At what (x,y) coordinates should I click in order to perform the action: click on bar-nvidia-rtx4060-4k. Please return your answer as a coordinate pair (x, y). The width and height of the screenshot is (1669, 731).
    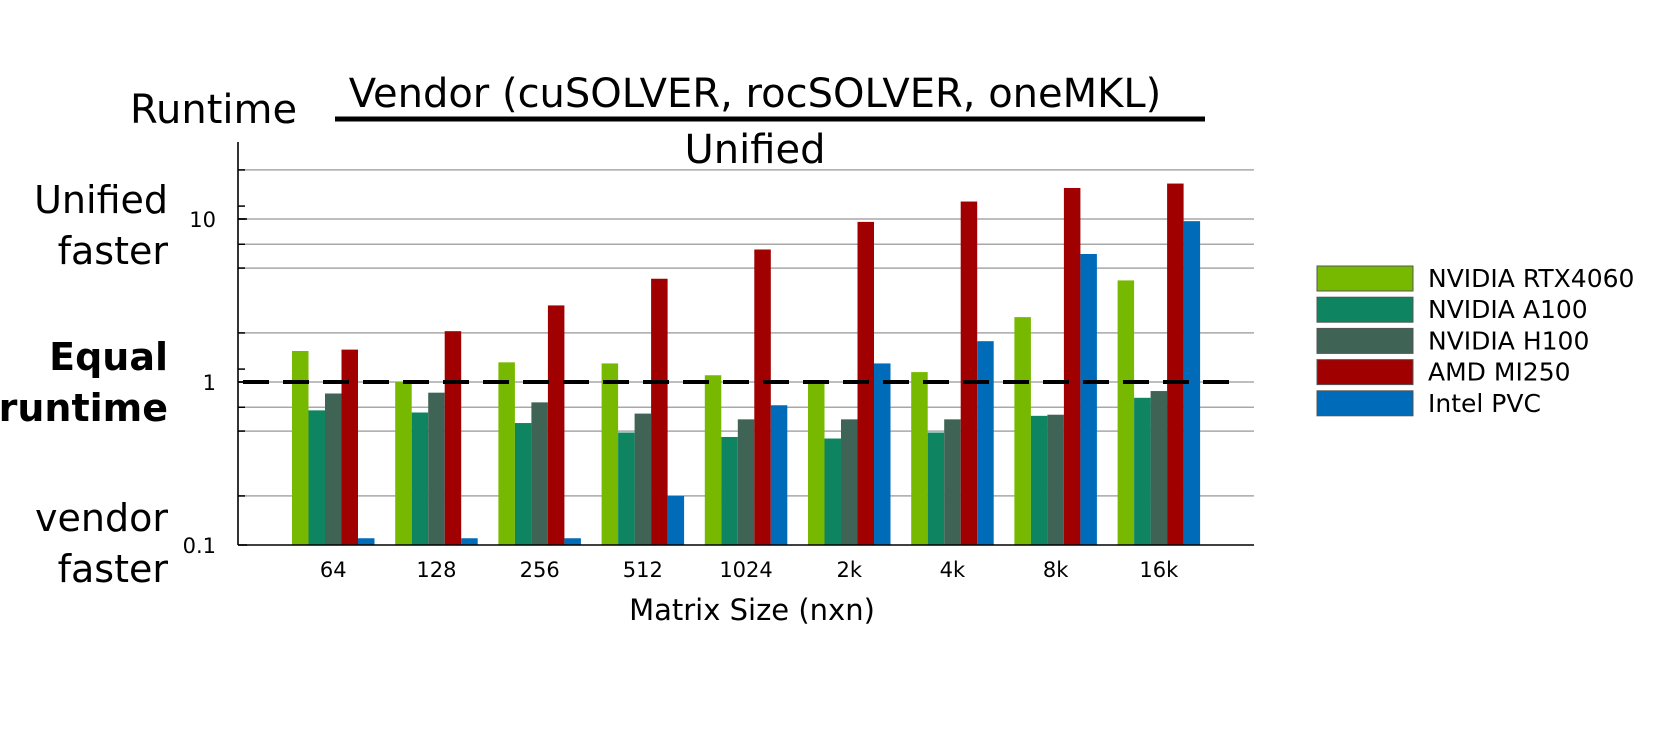
    Looking at the image, I should click on (919, 458).